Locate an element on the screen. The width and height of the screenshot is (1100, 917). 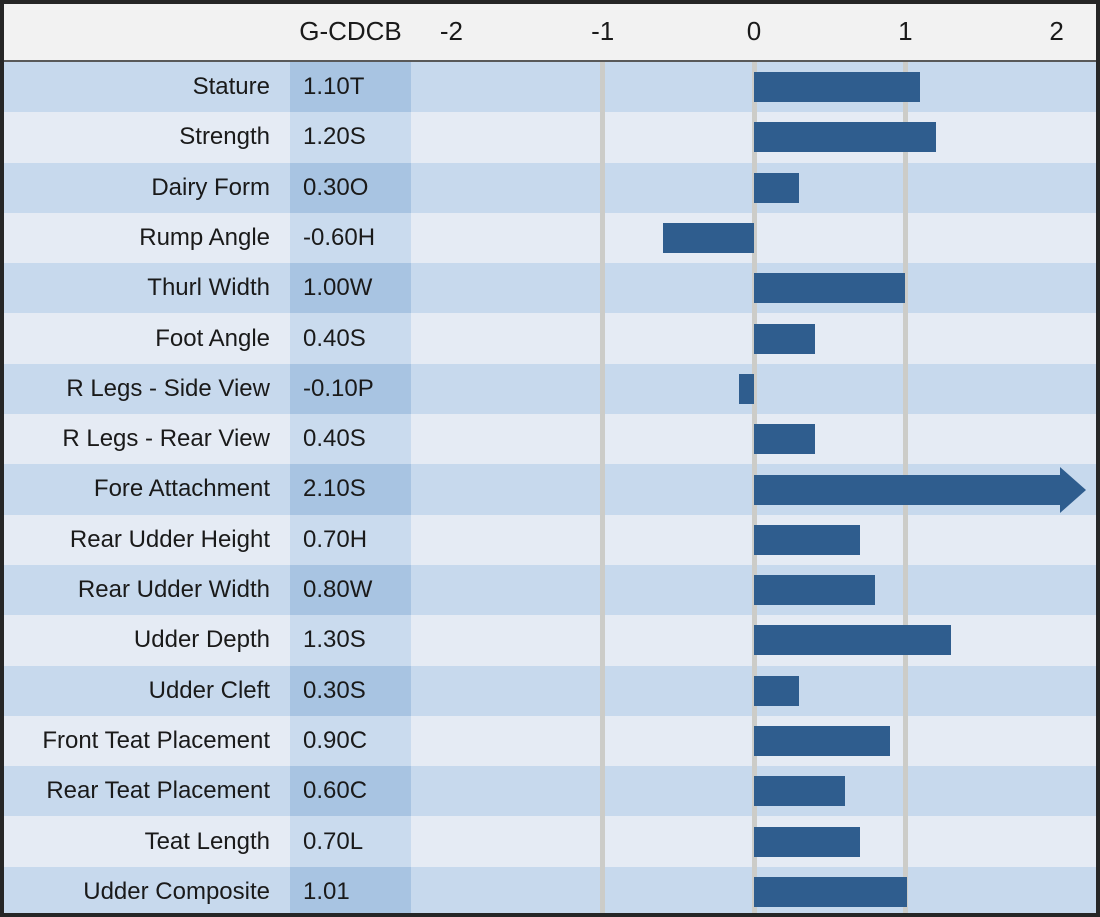
trait-sta-value: 0.60C is located at coordinates (350, 791).